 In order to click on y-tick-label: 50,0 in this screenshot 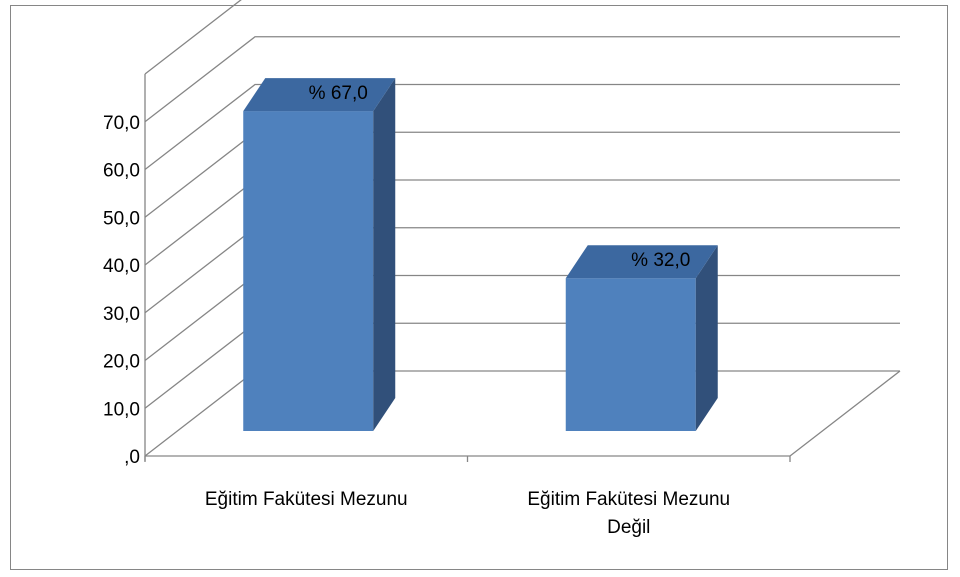, I will do `click(121, 218)`.